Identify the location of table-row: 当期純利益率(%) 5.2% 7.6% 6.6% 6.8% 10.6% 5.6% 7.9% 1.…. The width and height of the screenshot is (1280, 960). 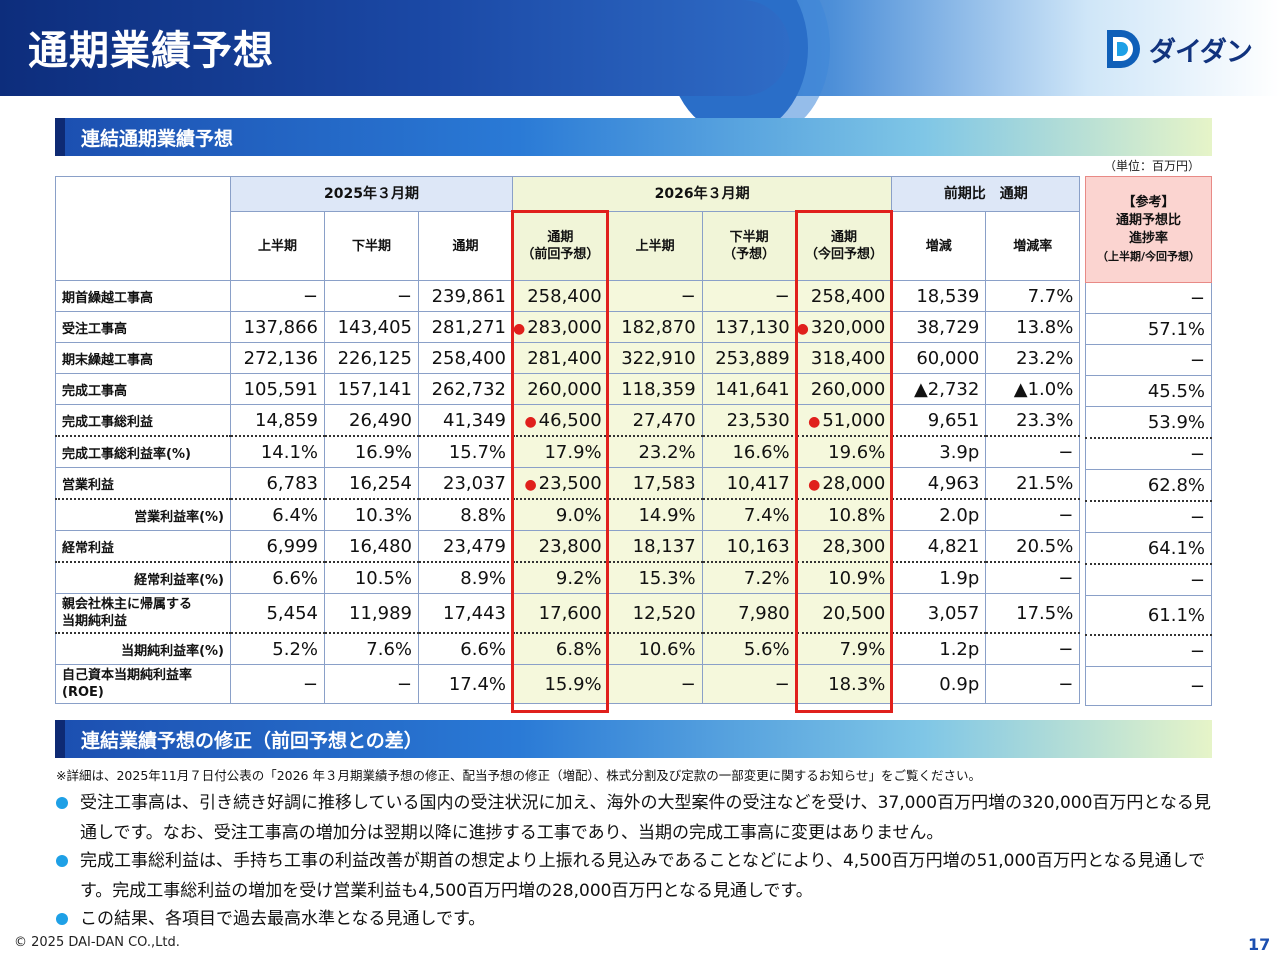
(568, 648).